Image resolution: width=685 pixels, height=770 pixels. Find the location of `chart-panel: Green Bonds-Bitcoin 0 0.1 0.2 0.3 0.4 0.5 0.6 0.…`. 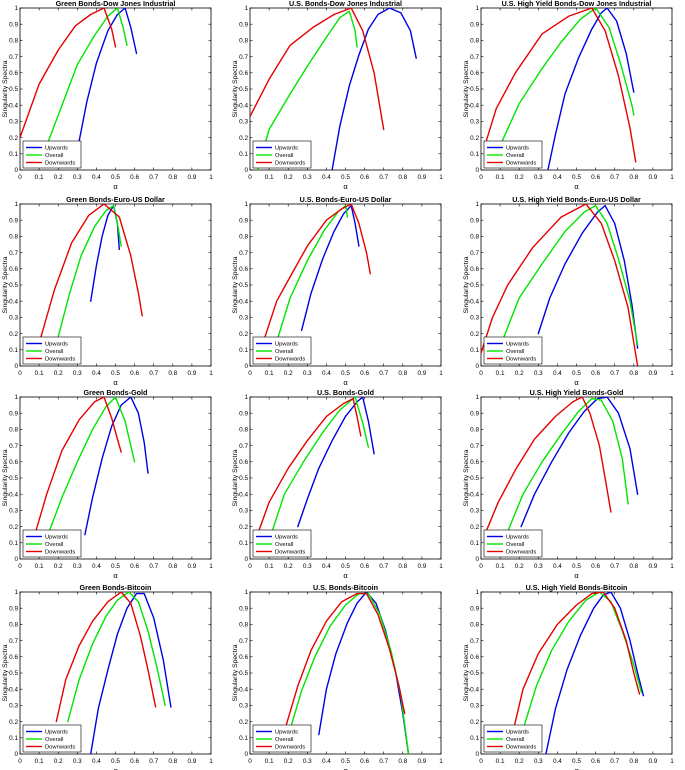

chart-panel: Green Bonds-Bitcoin 0 0.1 0.2 0.3 0.4 0.5 0.6 0.… is located at coordinates (107, 676).